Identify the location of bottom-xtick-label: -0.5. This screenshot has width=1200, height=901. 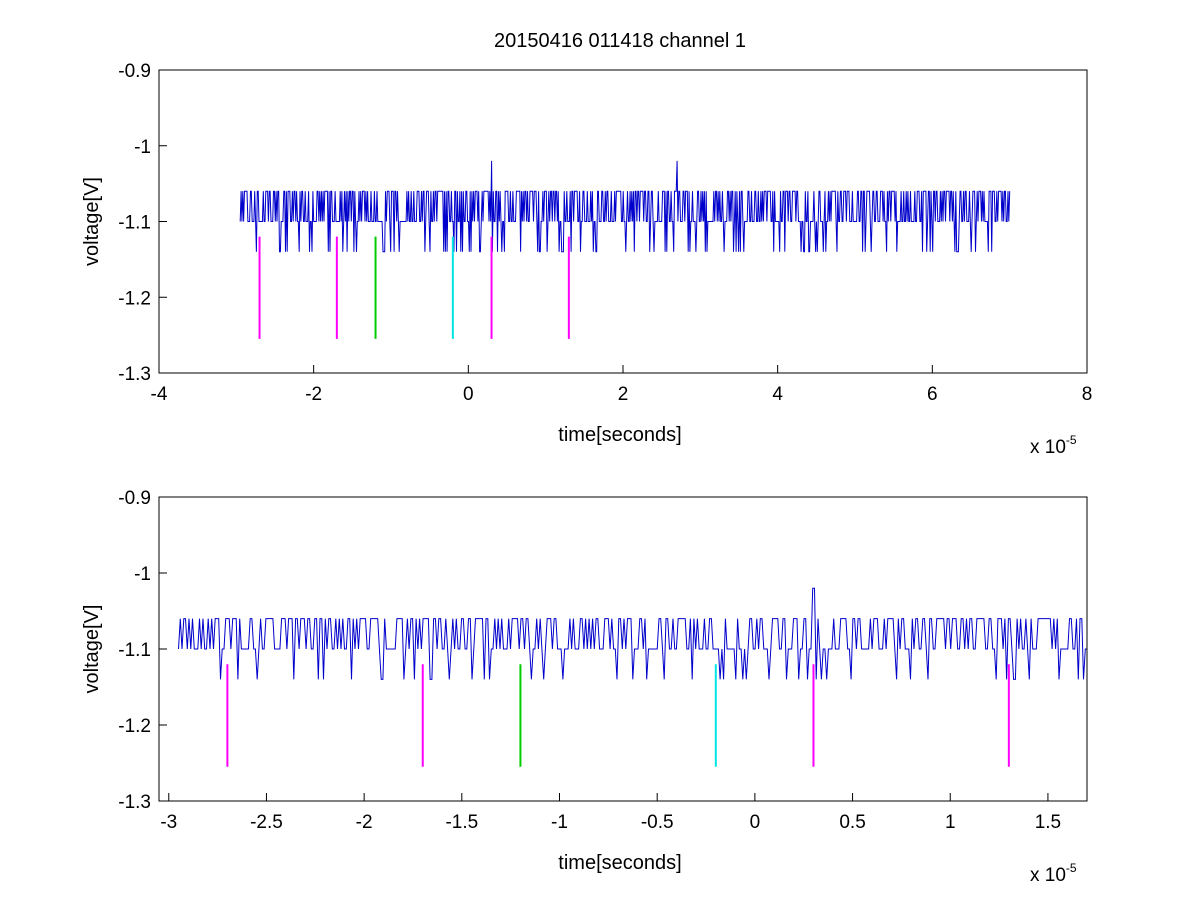
(657, 822).